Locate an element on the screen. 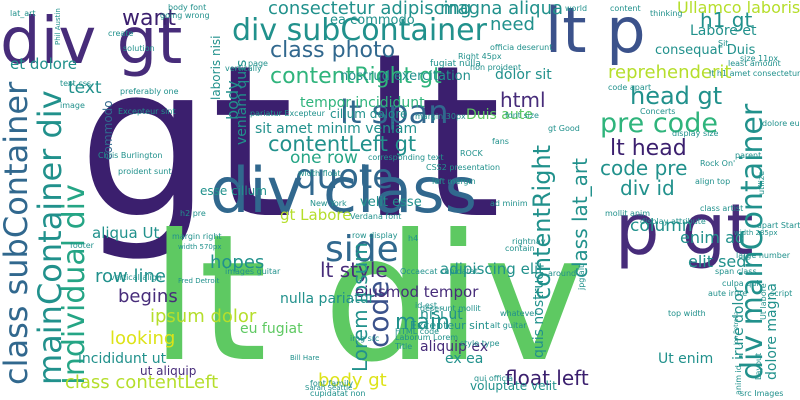  word-text: text is located at coordinates (85, 88).